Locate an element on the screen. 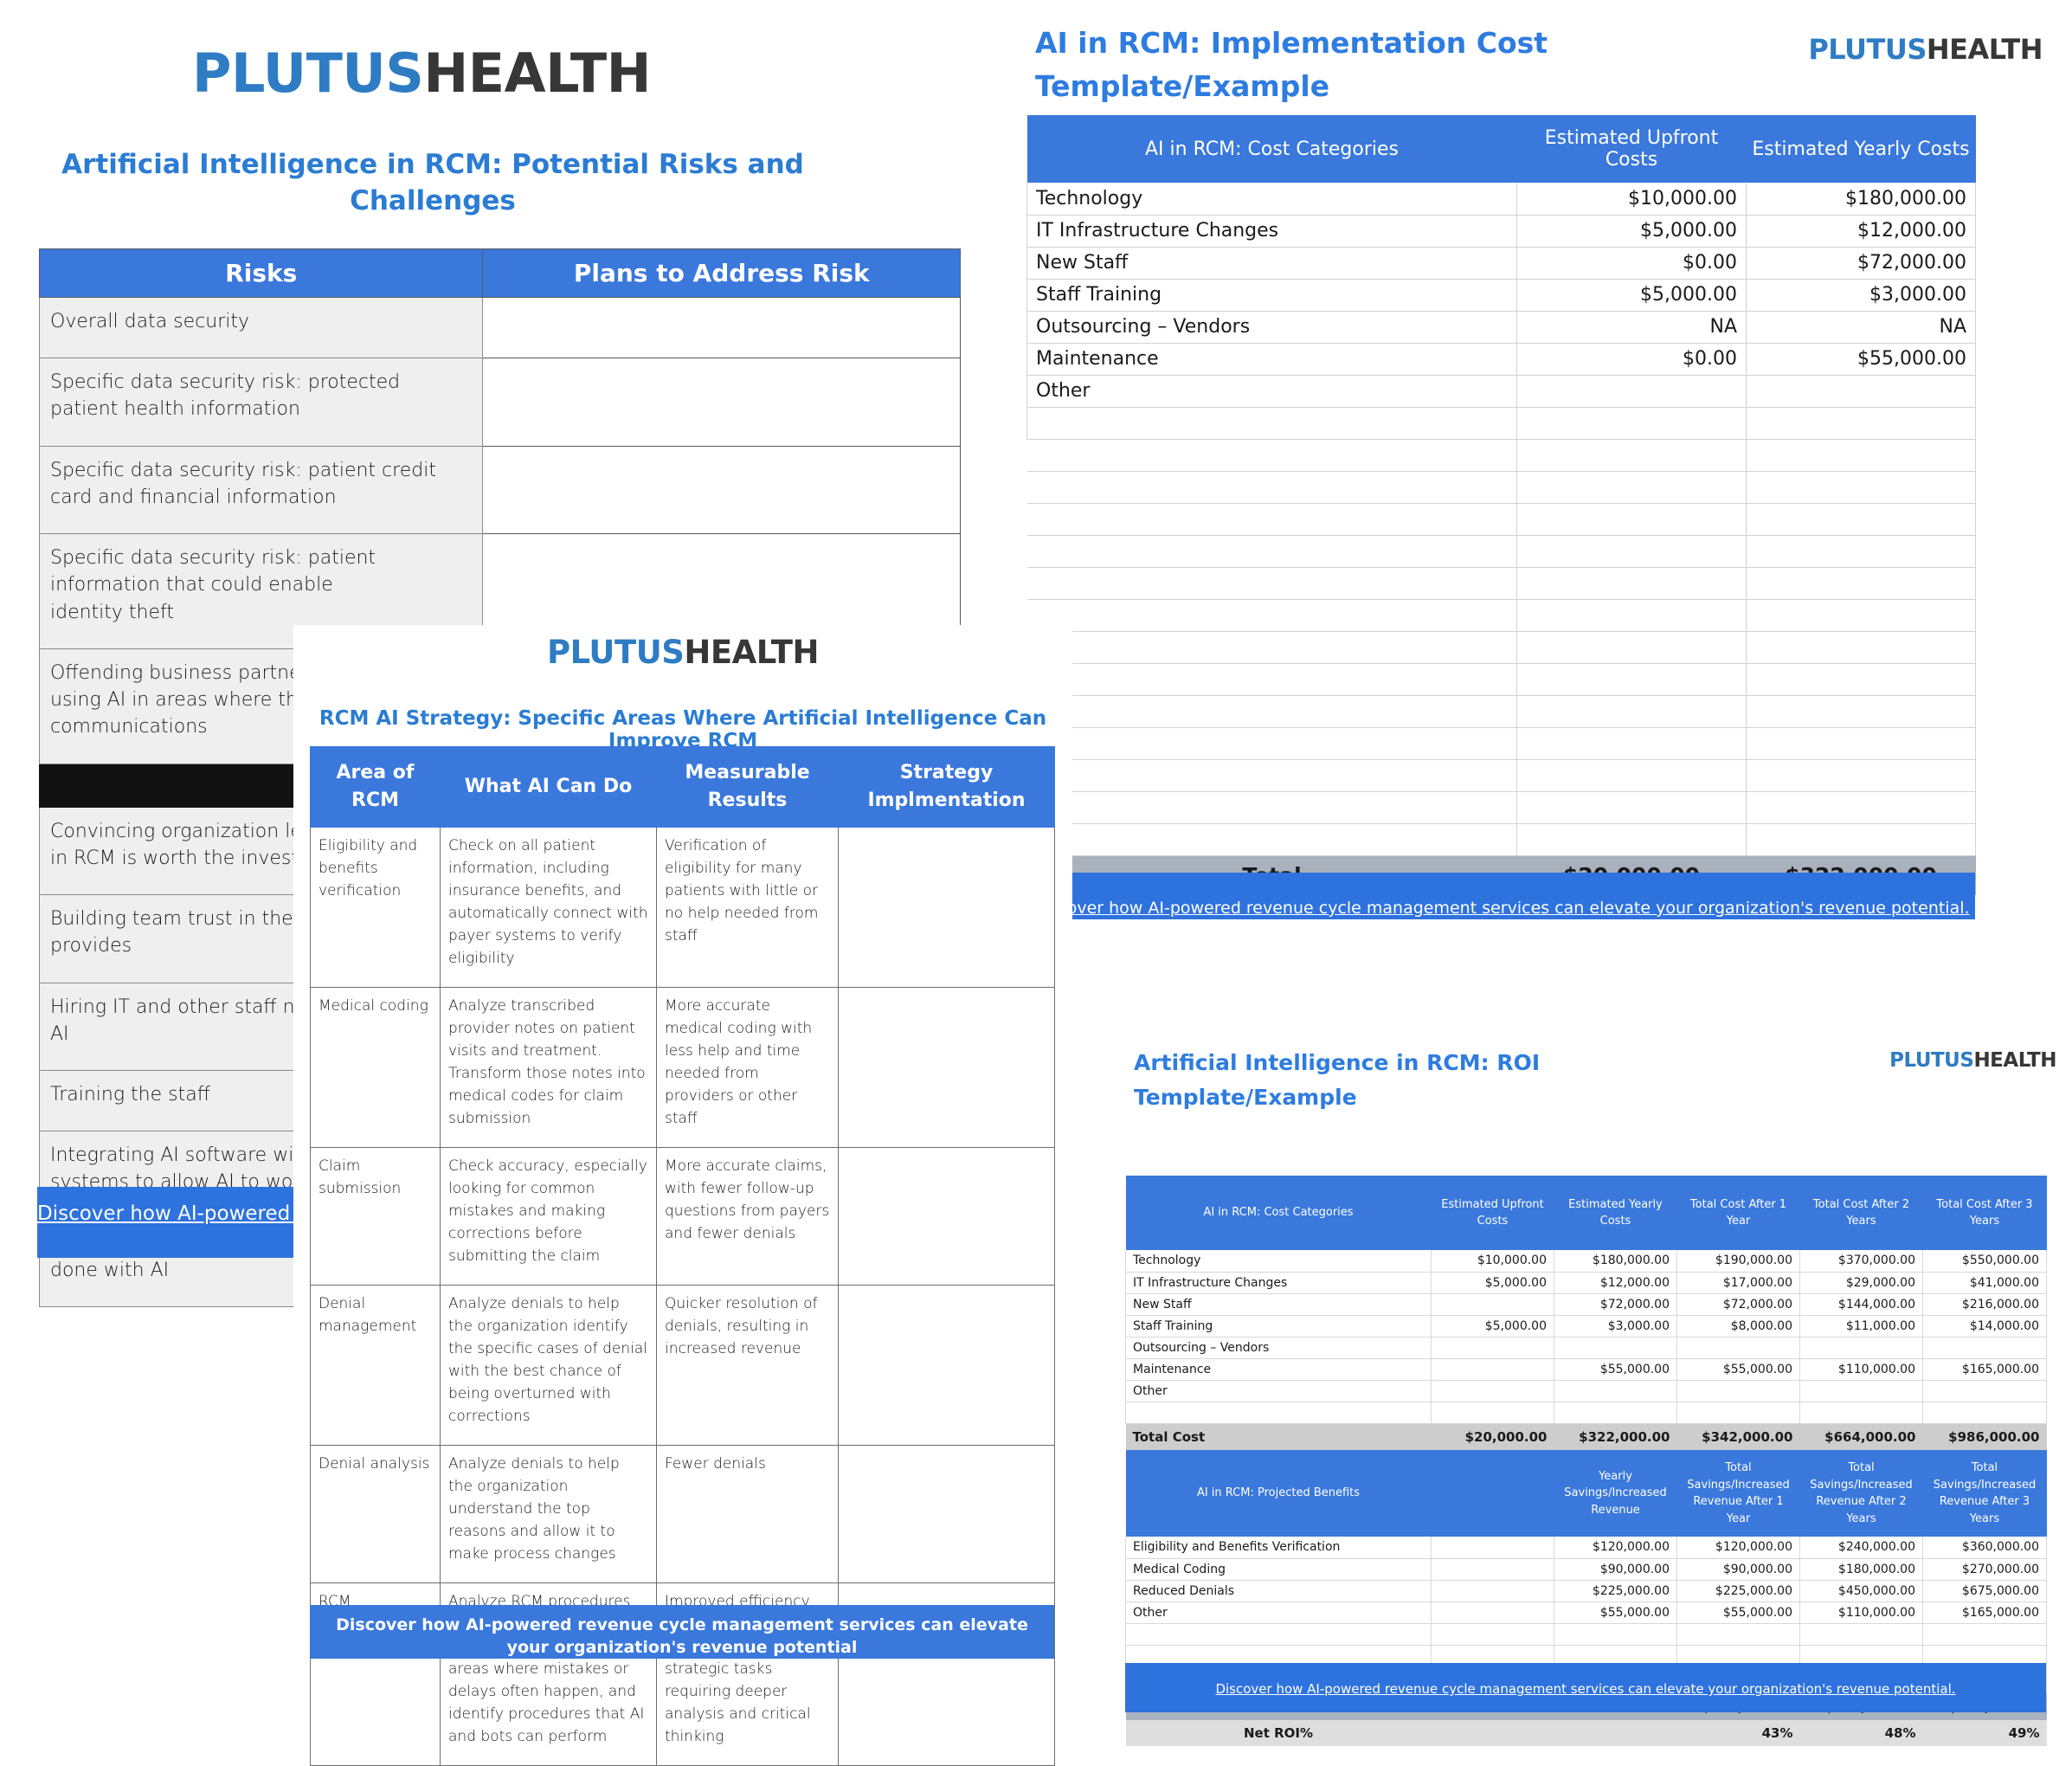 The width and height of the screenshot is (2072, 1766). col-yearly-savings: Yearly Savings/Increased Revenue is located at coordinates (1615, 1493).